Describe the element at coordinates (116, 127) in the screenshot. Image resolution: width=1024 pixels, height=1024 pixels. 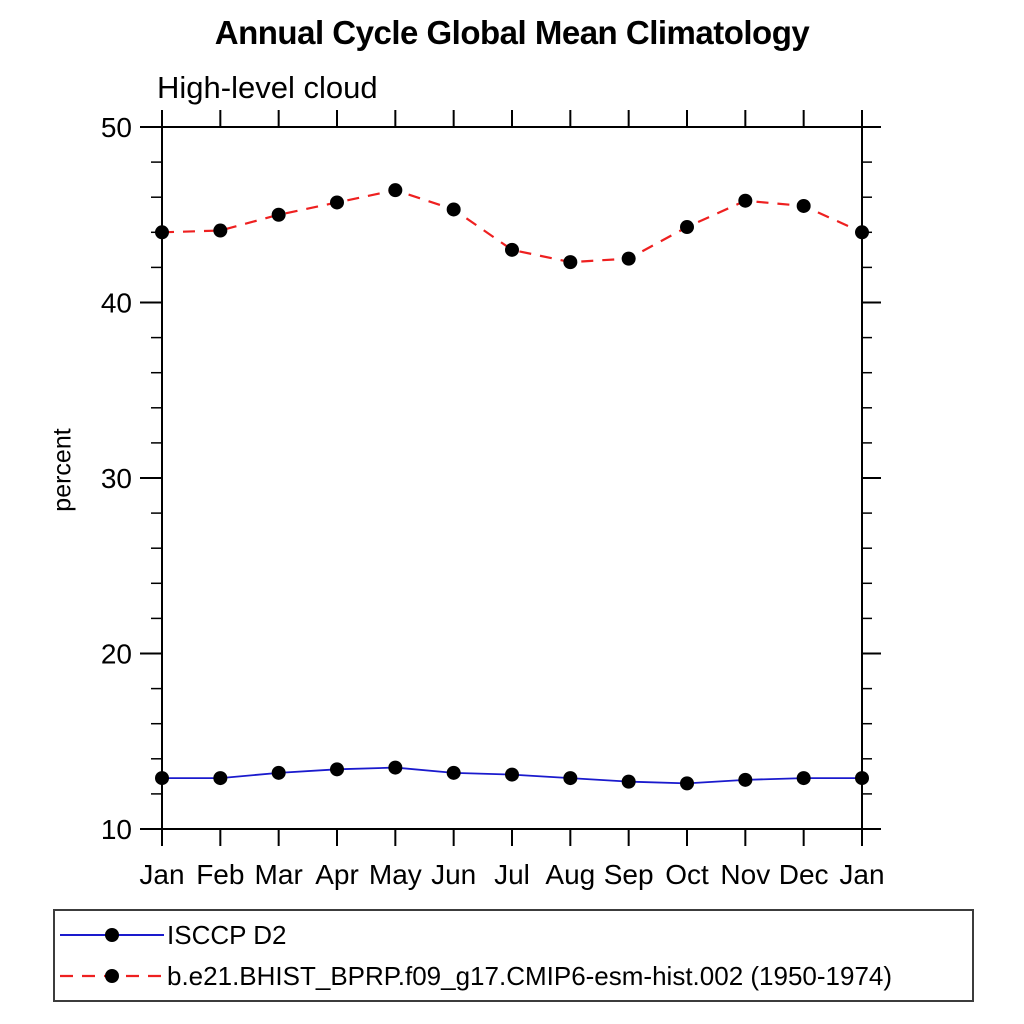
I see `y-tick-label: 50` at that location.